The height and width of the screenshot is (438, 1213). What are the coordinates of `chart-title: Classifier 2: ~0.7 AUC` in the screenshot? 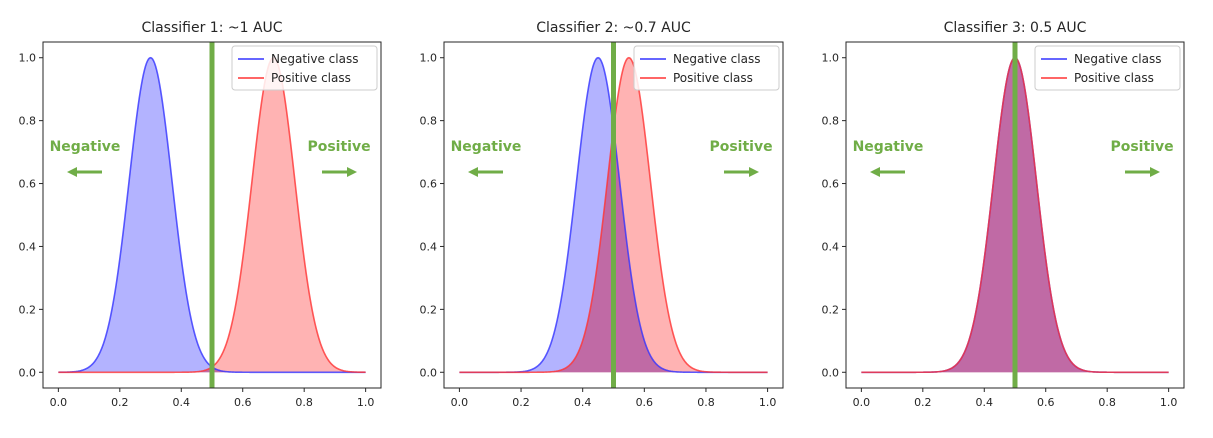 It's located at (613, 28).